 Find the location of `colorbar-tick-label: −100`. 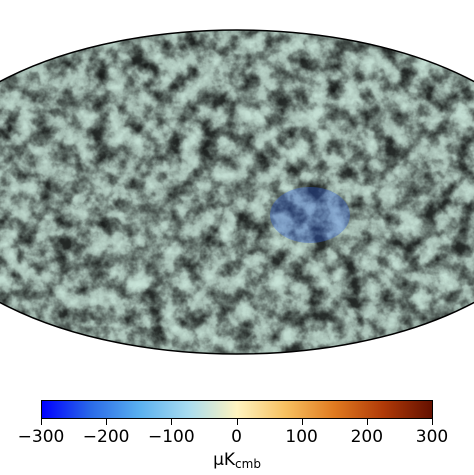

colorbar-tick-label: −100 is located at coordinates (171, 437).